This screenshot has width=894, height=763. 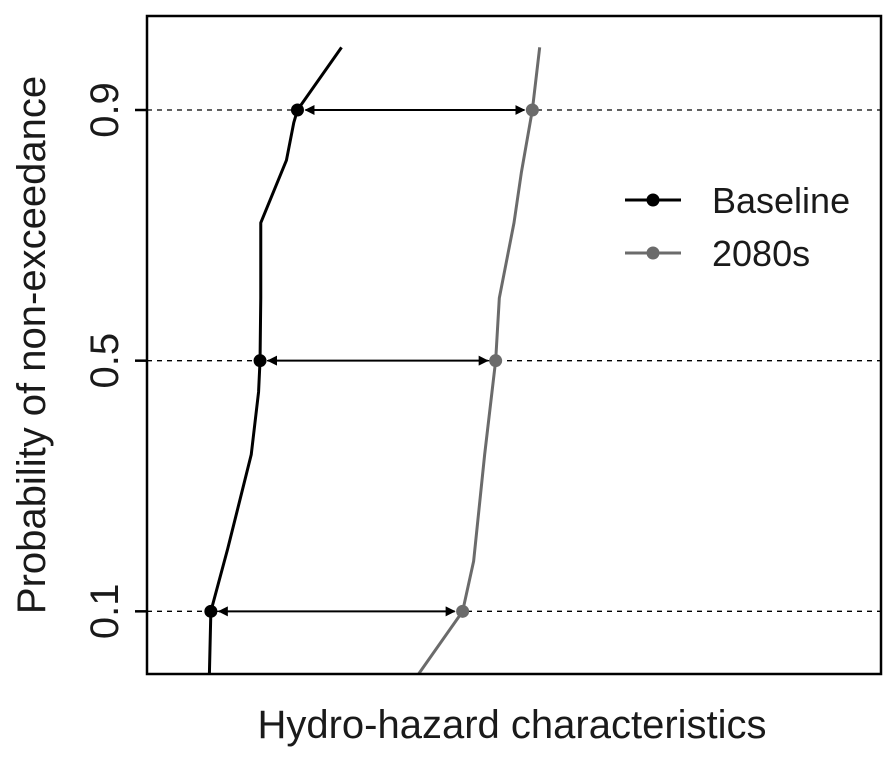 I want to click on legend-label: Baseline, so click(x=781, y=200).